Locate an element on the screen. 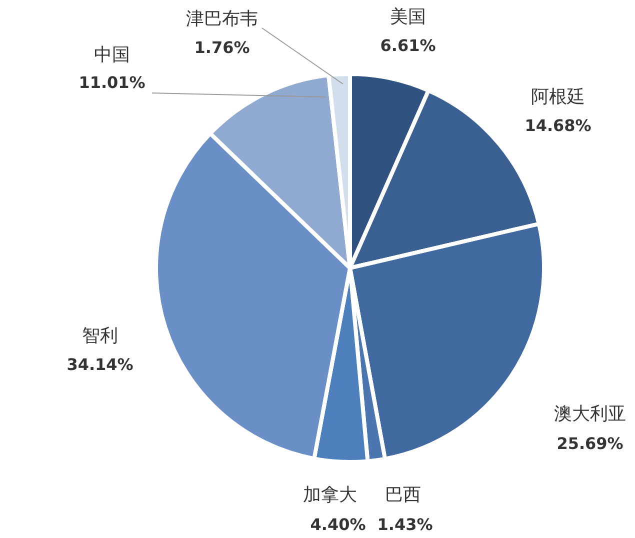  slice-label: 智利 is located at coordinates (100, 336).